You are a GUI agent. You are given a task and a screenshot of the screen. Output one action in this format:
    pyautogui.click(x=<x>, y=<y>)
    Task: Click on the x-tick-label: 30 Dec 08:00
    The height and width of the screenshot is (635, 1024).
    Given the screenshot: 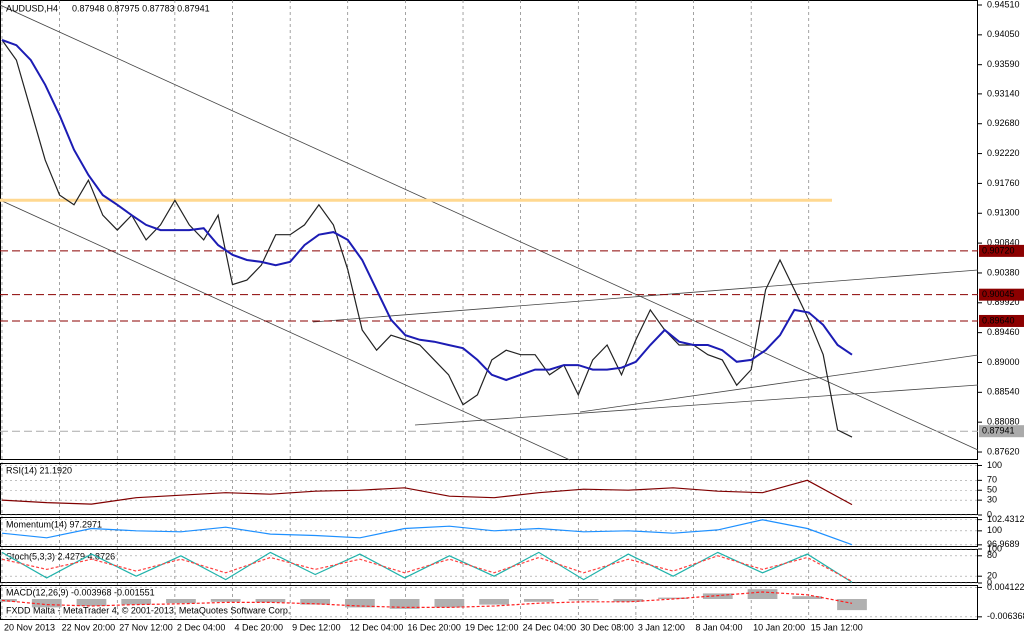 What is the action you would take?
    pyautogui.click(x=607, y=627)
    